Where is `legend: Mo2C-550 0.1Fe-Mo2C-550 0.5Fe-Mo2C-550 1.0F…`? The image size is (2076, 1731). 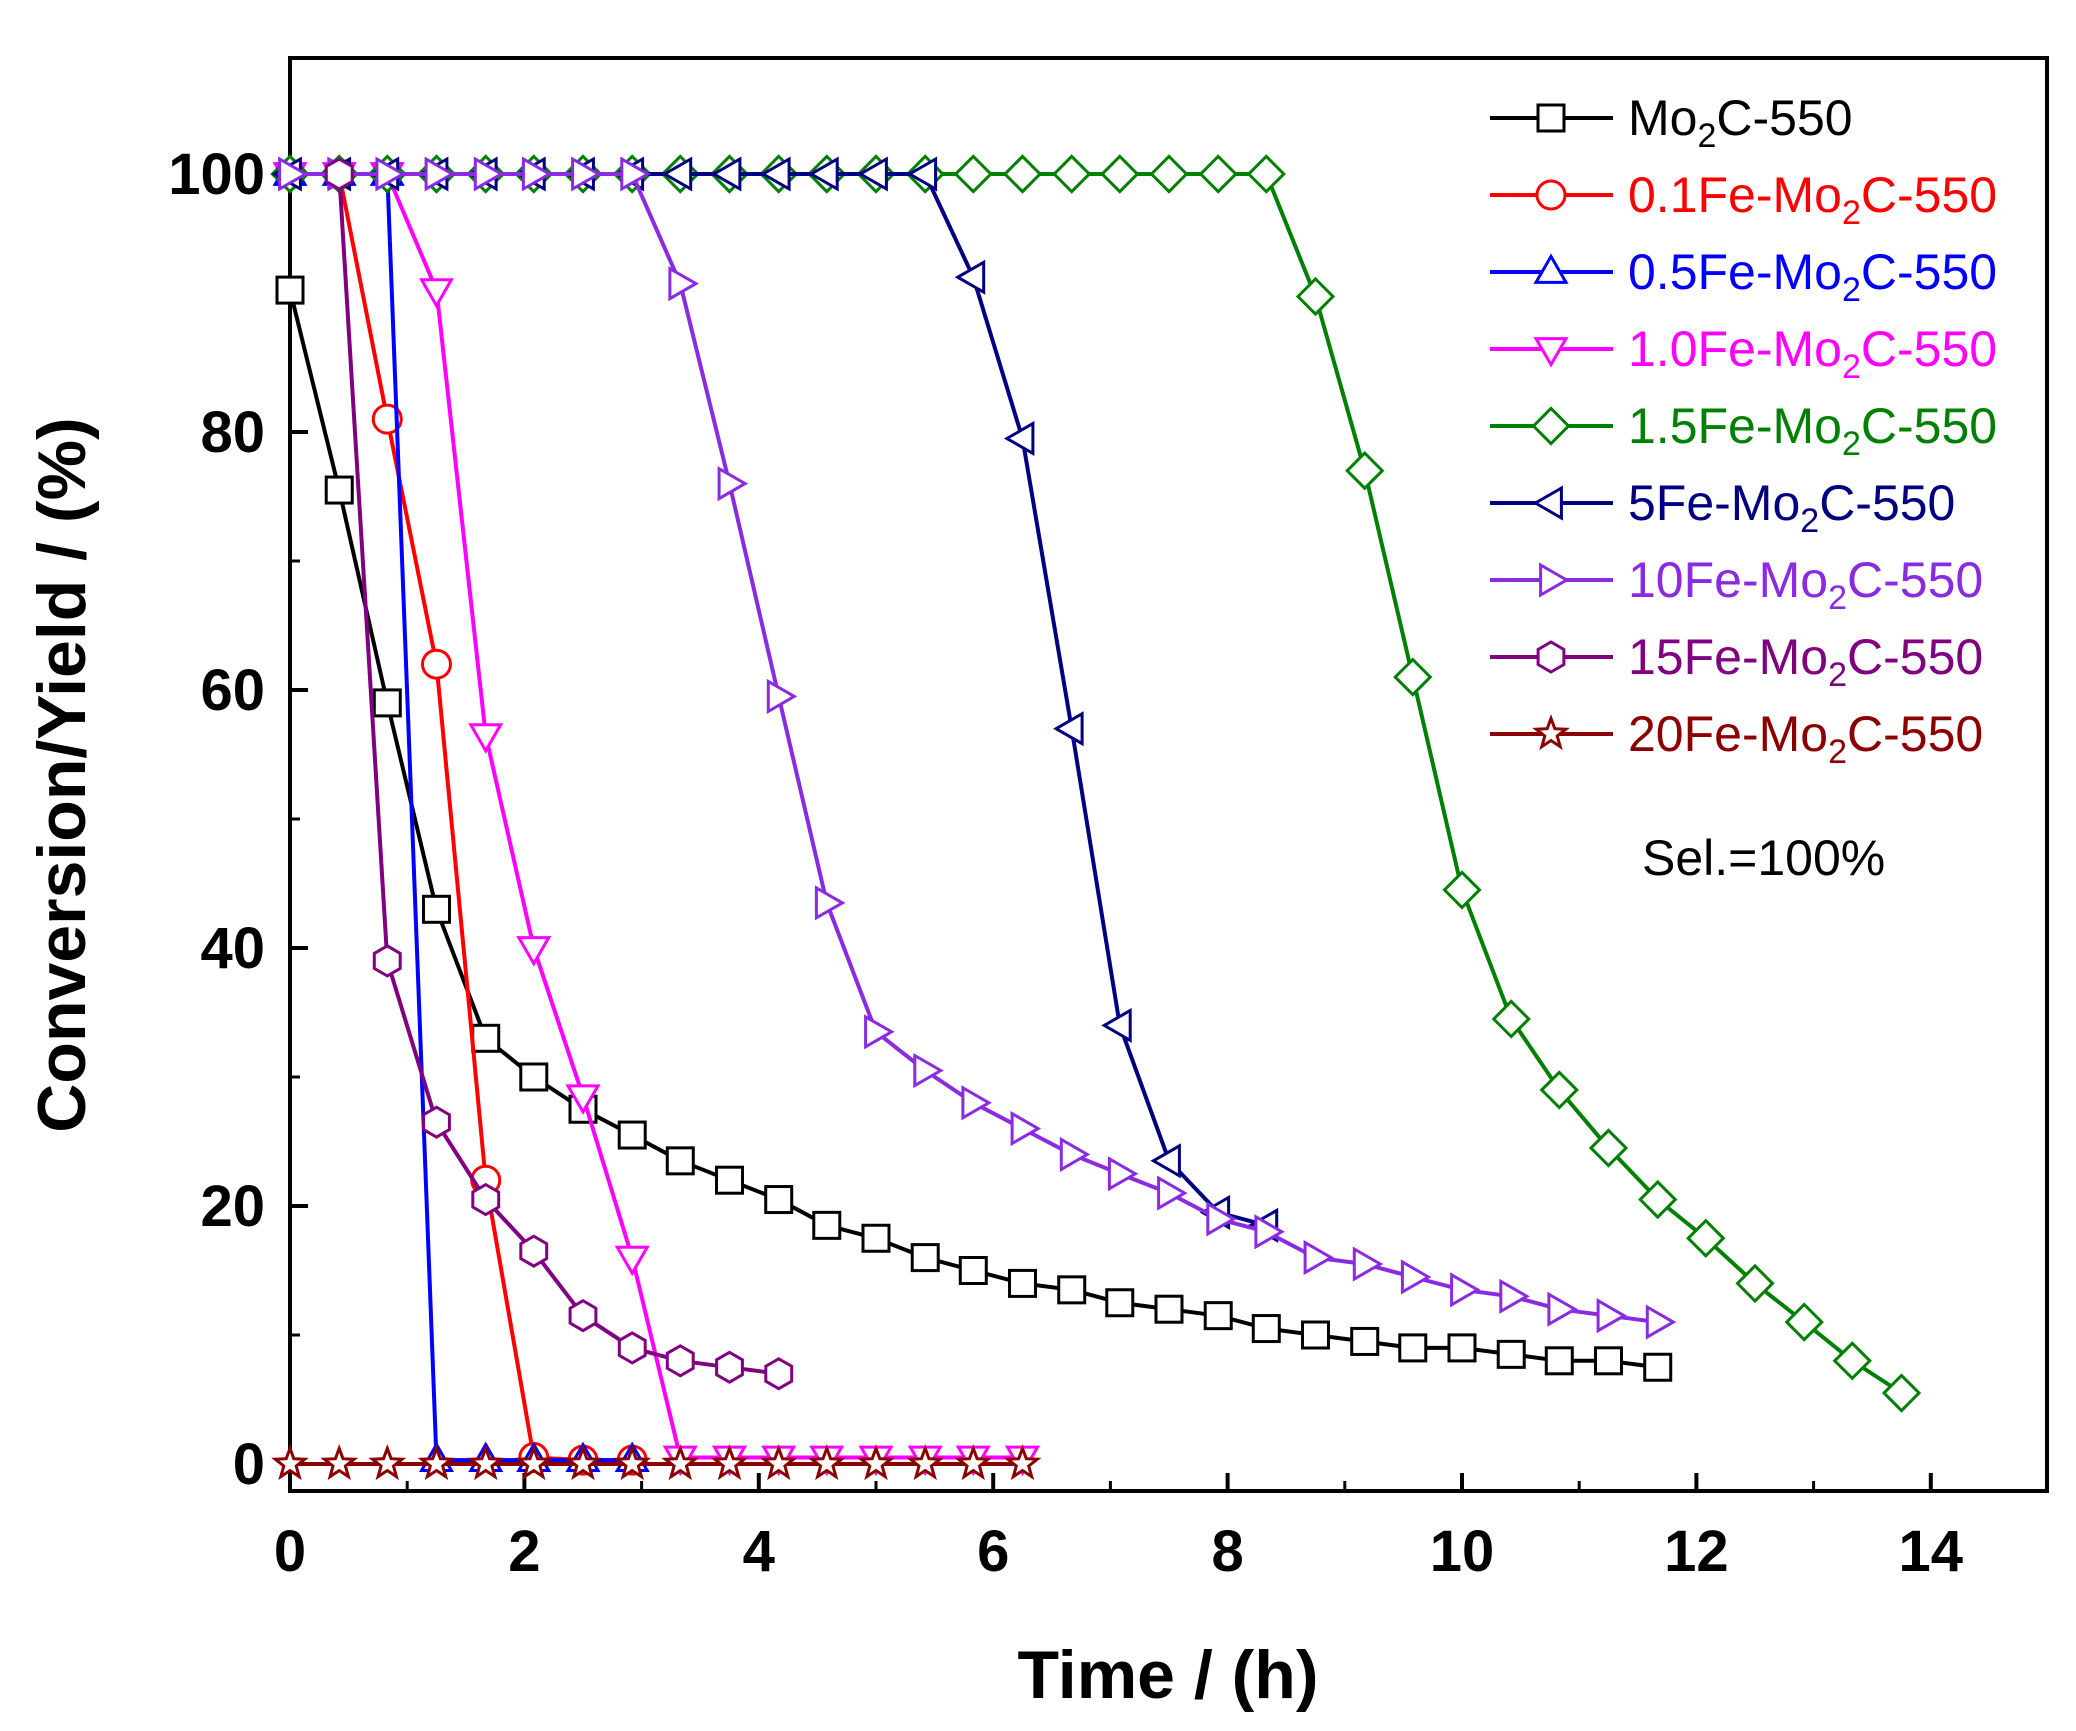 legend: Mo2C-550 0.1Fe-Mo2C-550 0.5Fe-Mo2C-550 1.0F… is located at coordinates (1743, 430).